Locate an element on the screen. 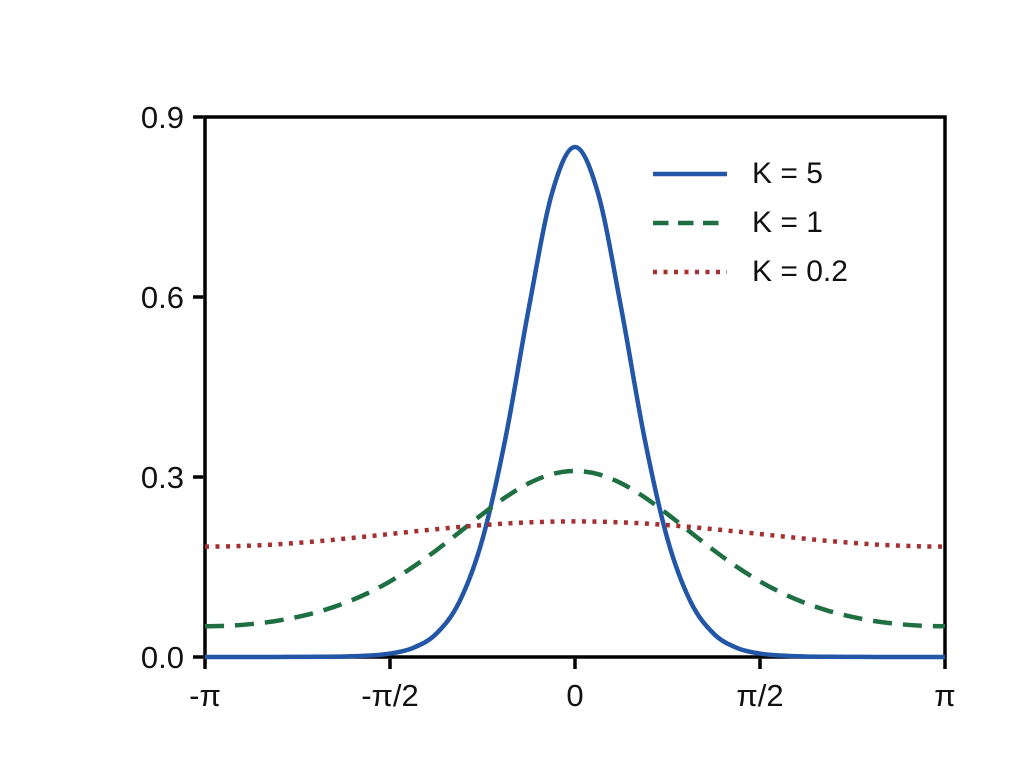 The width and height of the screenshot is (1024, 768). y-tick-label: 0.6 is located at coordinates (162, 297).